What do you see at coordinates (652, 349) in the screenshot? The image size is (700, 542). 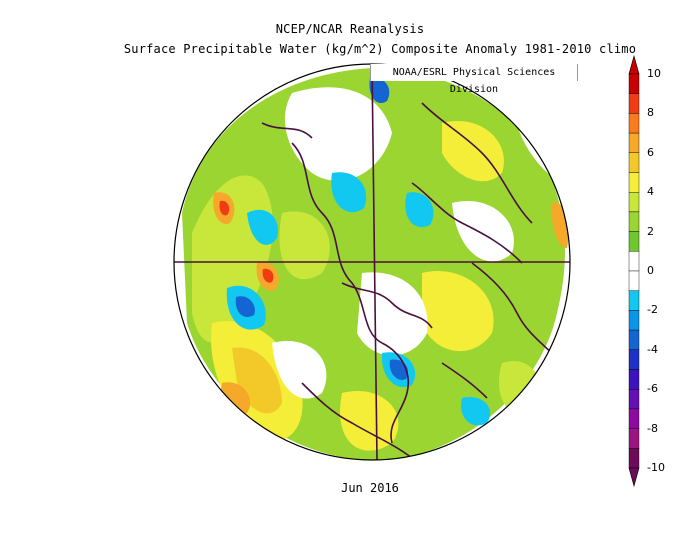 I see `colorbar-tick-label: -4` at bounding box center [652, 349].